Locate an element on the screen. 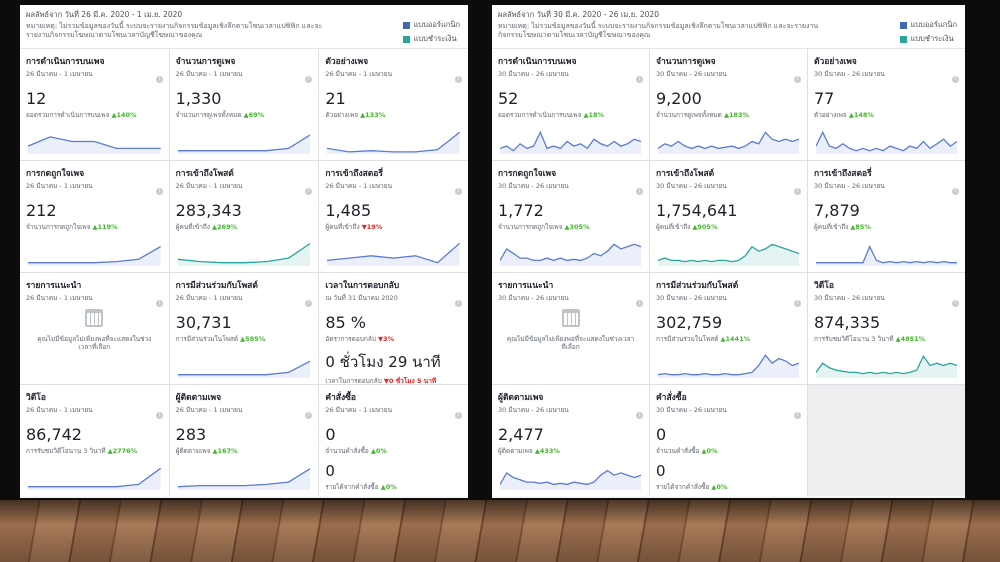  metric-label: อัตราการตอบกลับ is located at coordinates (350, 339).